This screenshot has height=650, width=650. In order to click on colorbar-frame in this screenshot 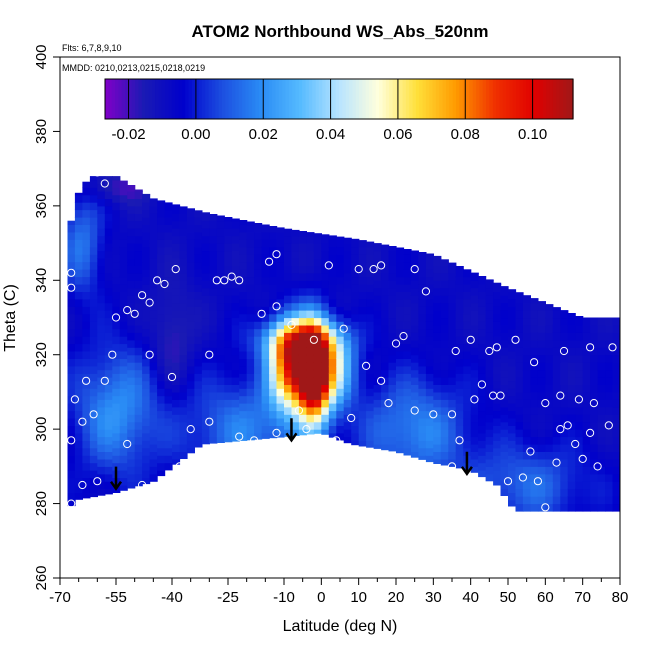, I will do `click(339, 99)`.